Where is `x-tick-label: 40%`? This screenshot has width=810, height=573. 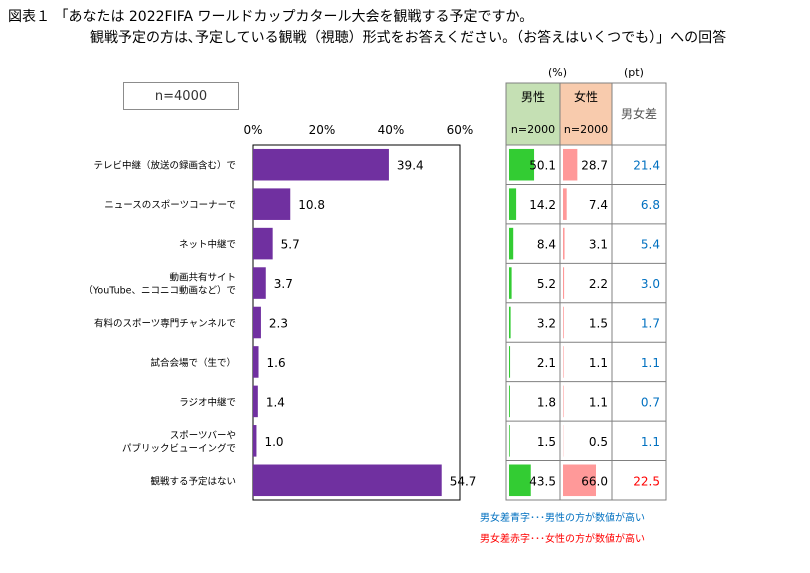 x-tick-label: 40% is located at coordinates (391, 130).